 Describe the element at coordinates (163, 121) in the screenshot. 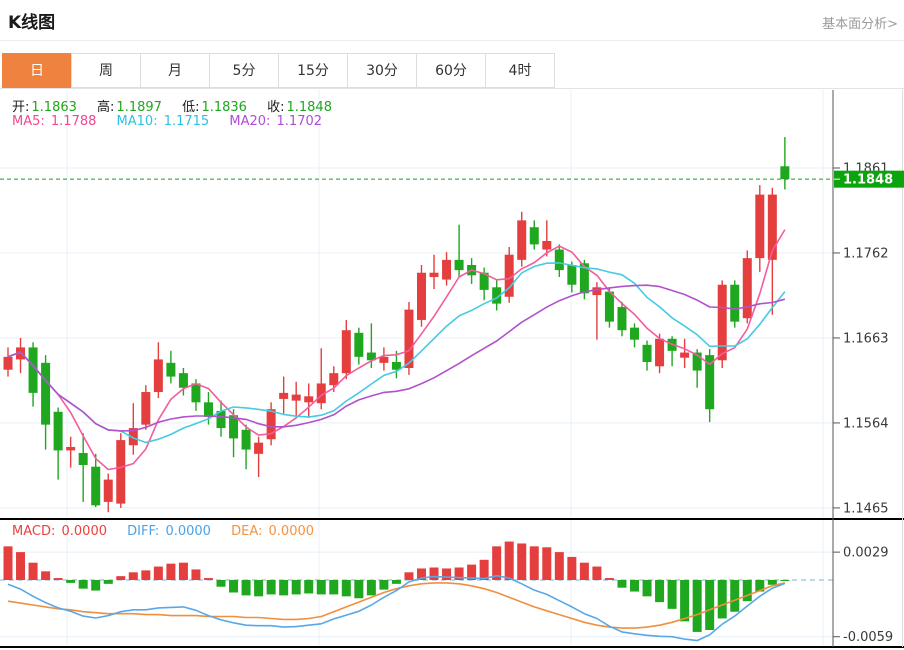

I see `ma10-legend: MA10: 1.1715` at that location.